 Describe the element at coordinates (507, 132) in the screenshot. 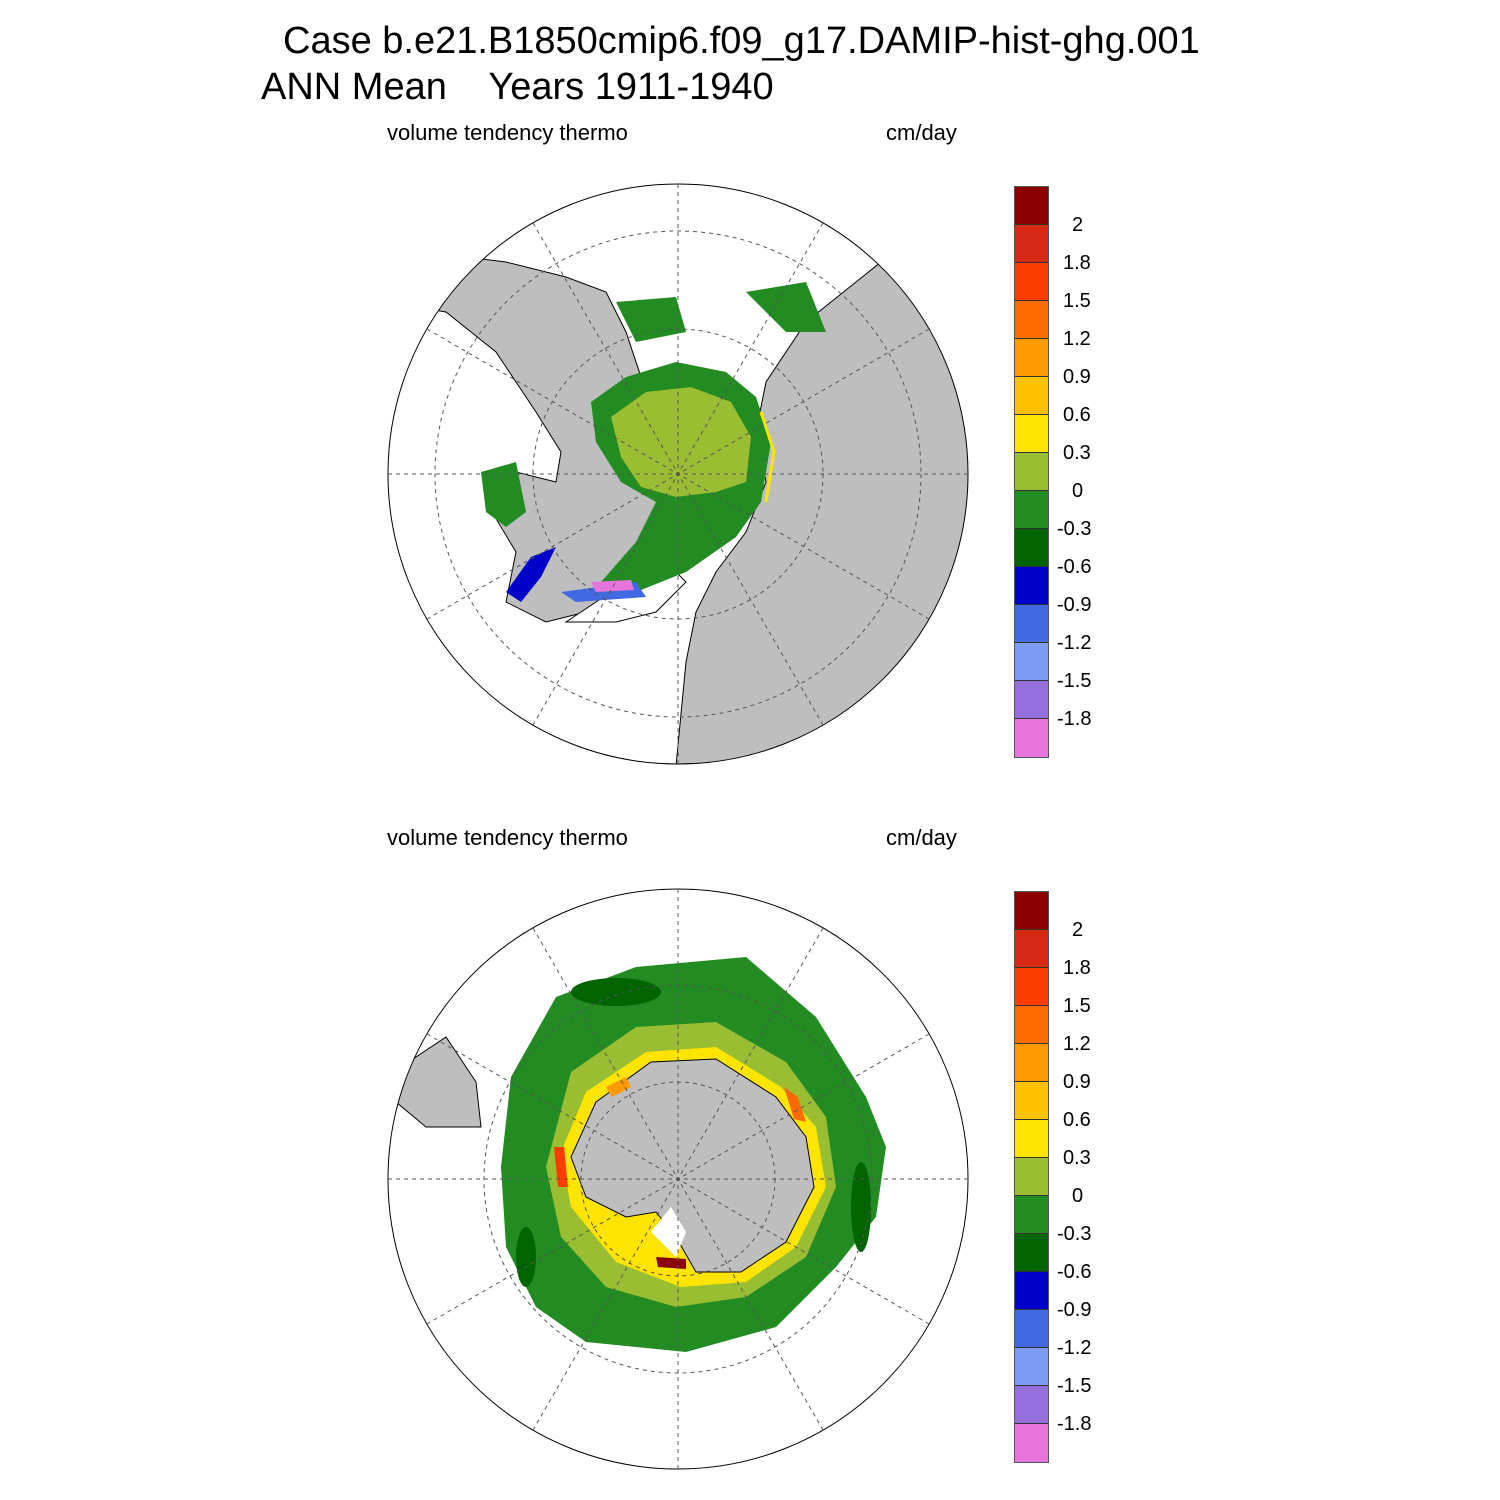

I see `north-variable-label: volume tendency thermo` at that location.